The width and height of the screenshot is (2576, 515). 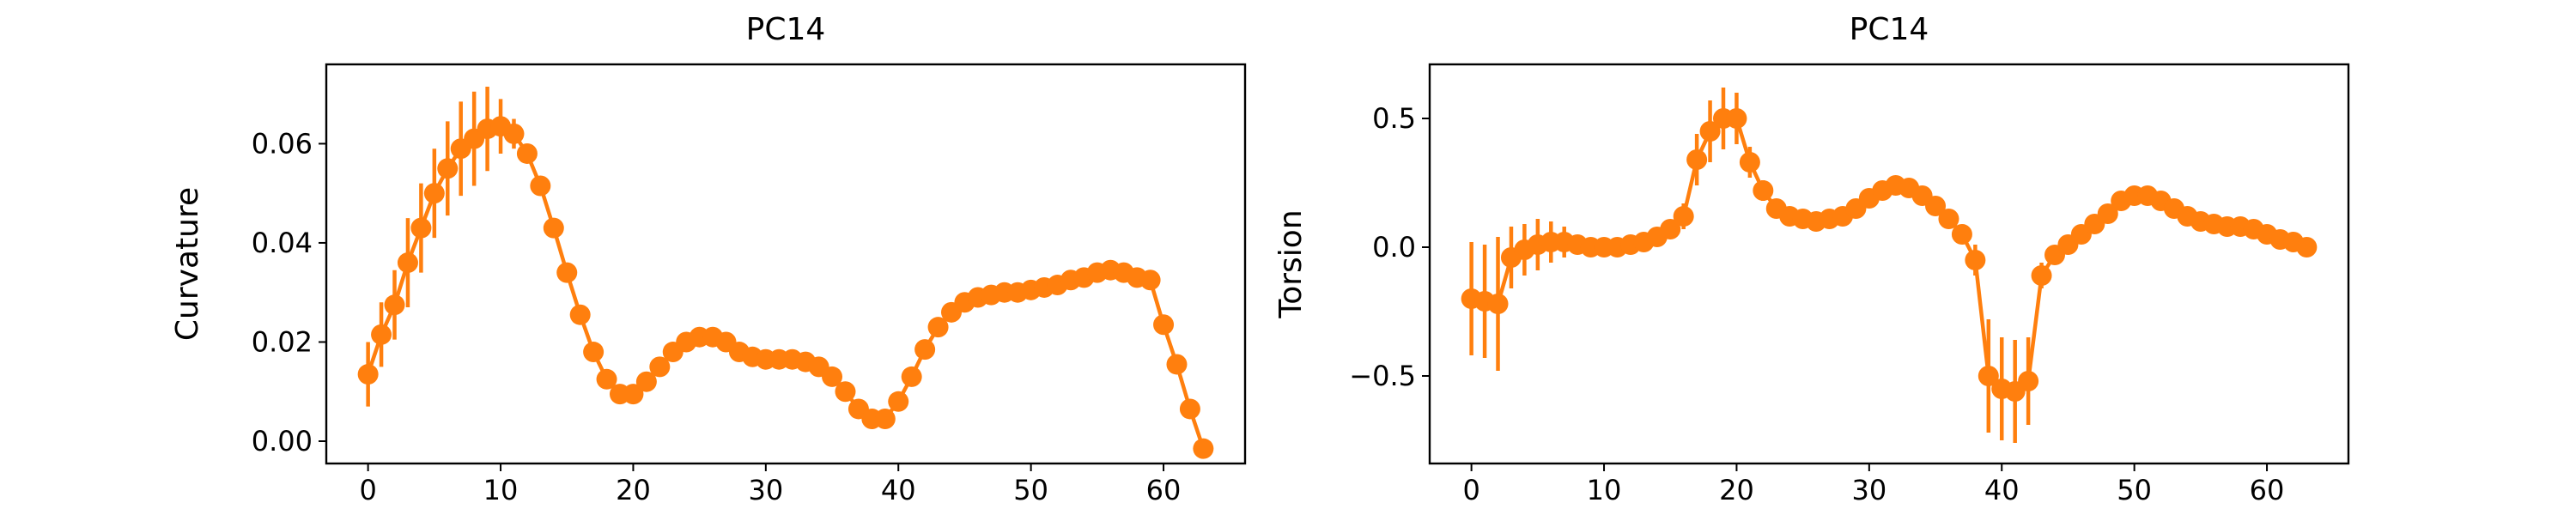 I want to click on curvature-x-tick-label: 0, so click(x=367, y=490).